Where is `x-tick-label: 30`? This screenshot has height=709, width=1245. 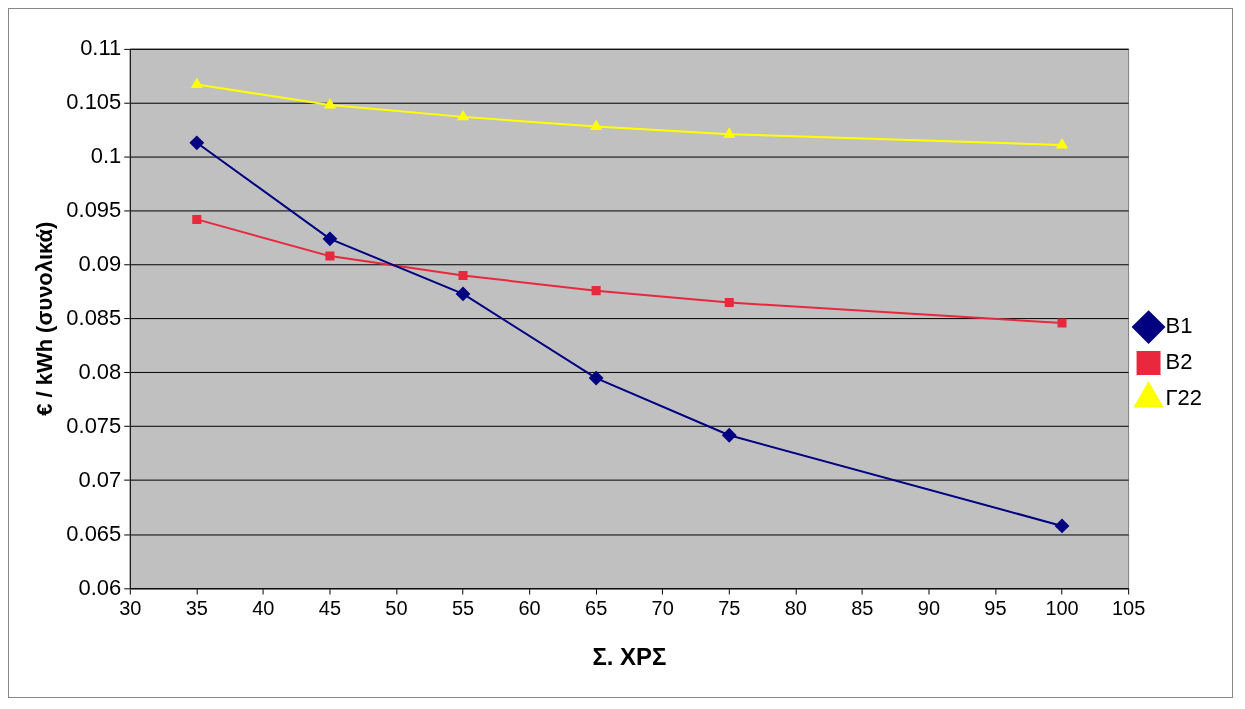 x-tick-label: 30 is located at coordinates (130, 607).